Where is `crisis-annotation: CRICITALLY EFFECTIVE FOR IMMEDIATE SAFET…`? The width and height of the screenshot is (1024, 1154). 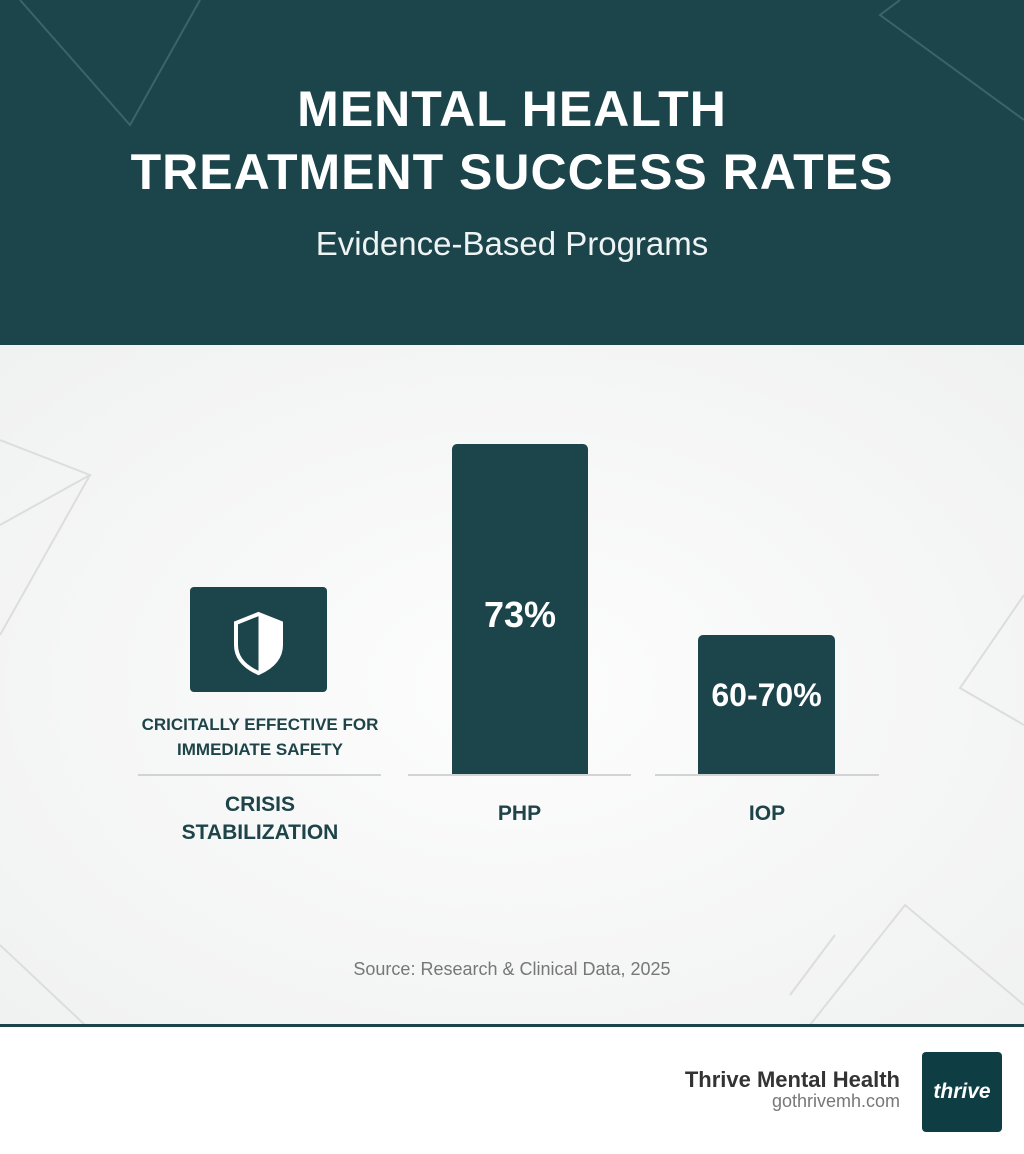
crisis-annotation: CRICITALLY EFFECTIVE FOR IMMEDIATE SAFET… is located at coordinates (260, 737).